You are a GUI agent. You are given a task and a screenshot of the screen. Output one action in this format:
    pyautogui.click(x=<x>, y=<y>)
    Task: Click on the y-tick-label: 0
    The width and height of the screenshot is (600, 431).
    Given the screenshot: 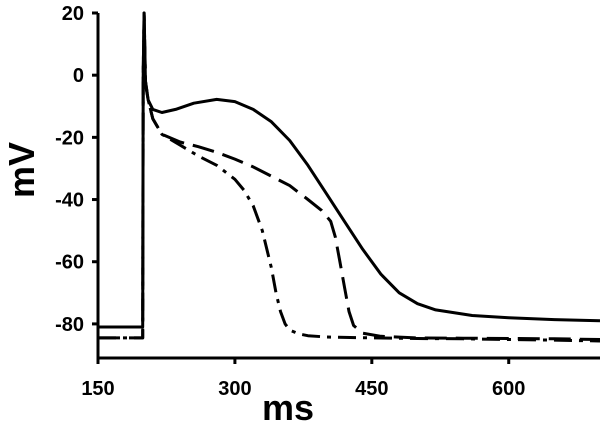 What is the action you would take?
    pyautogui.click(x=78, y=76)
    